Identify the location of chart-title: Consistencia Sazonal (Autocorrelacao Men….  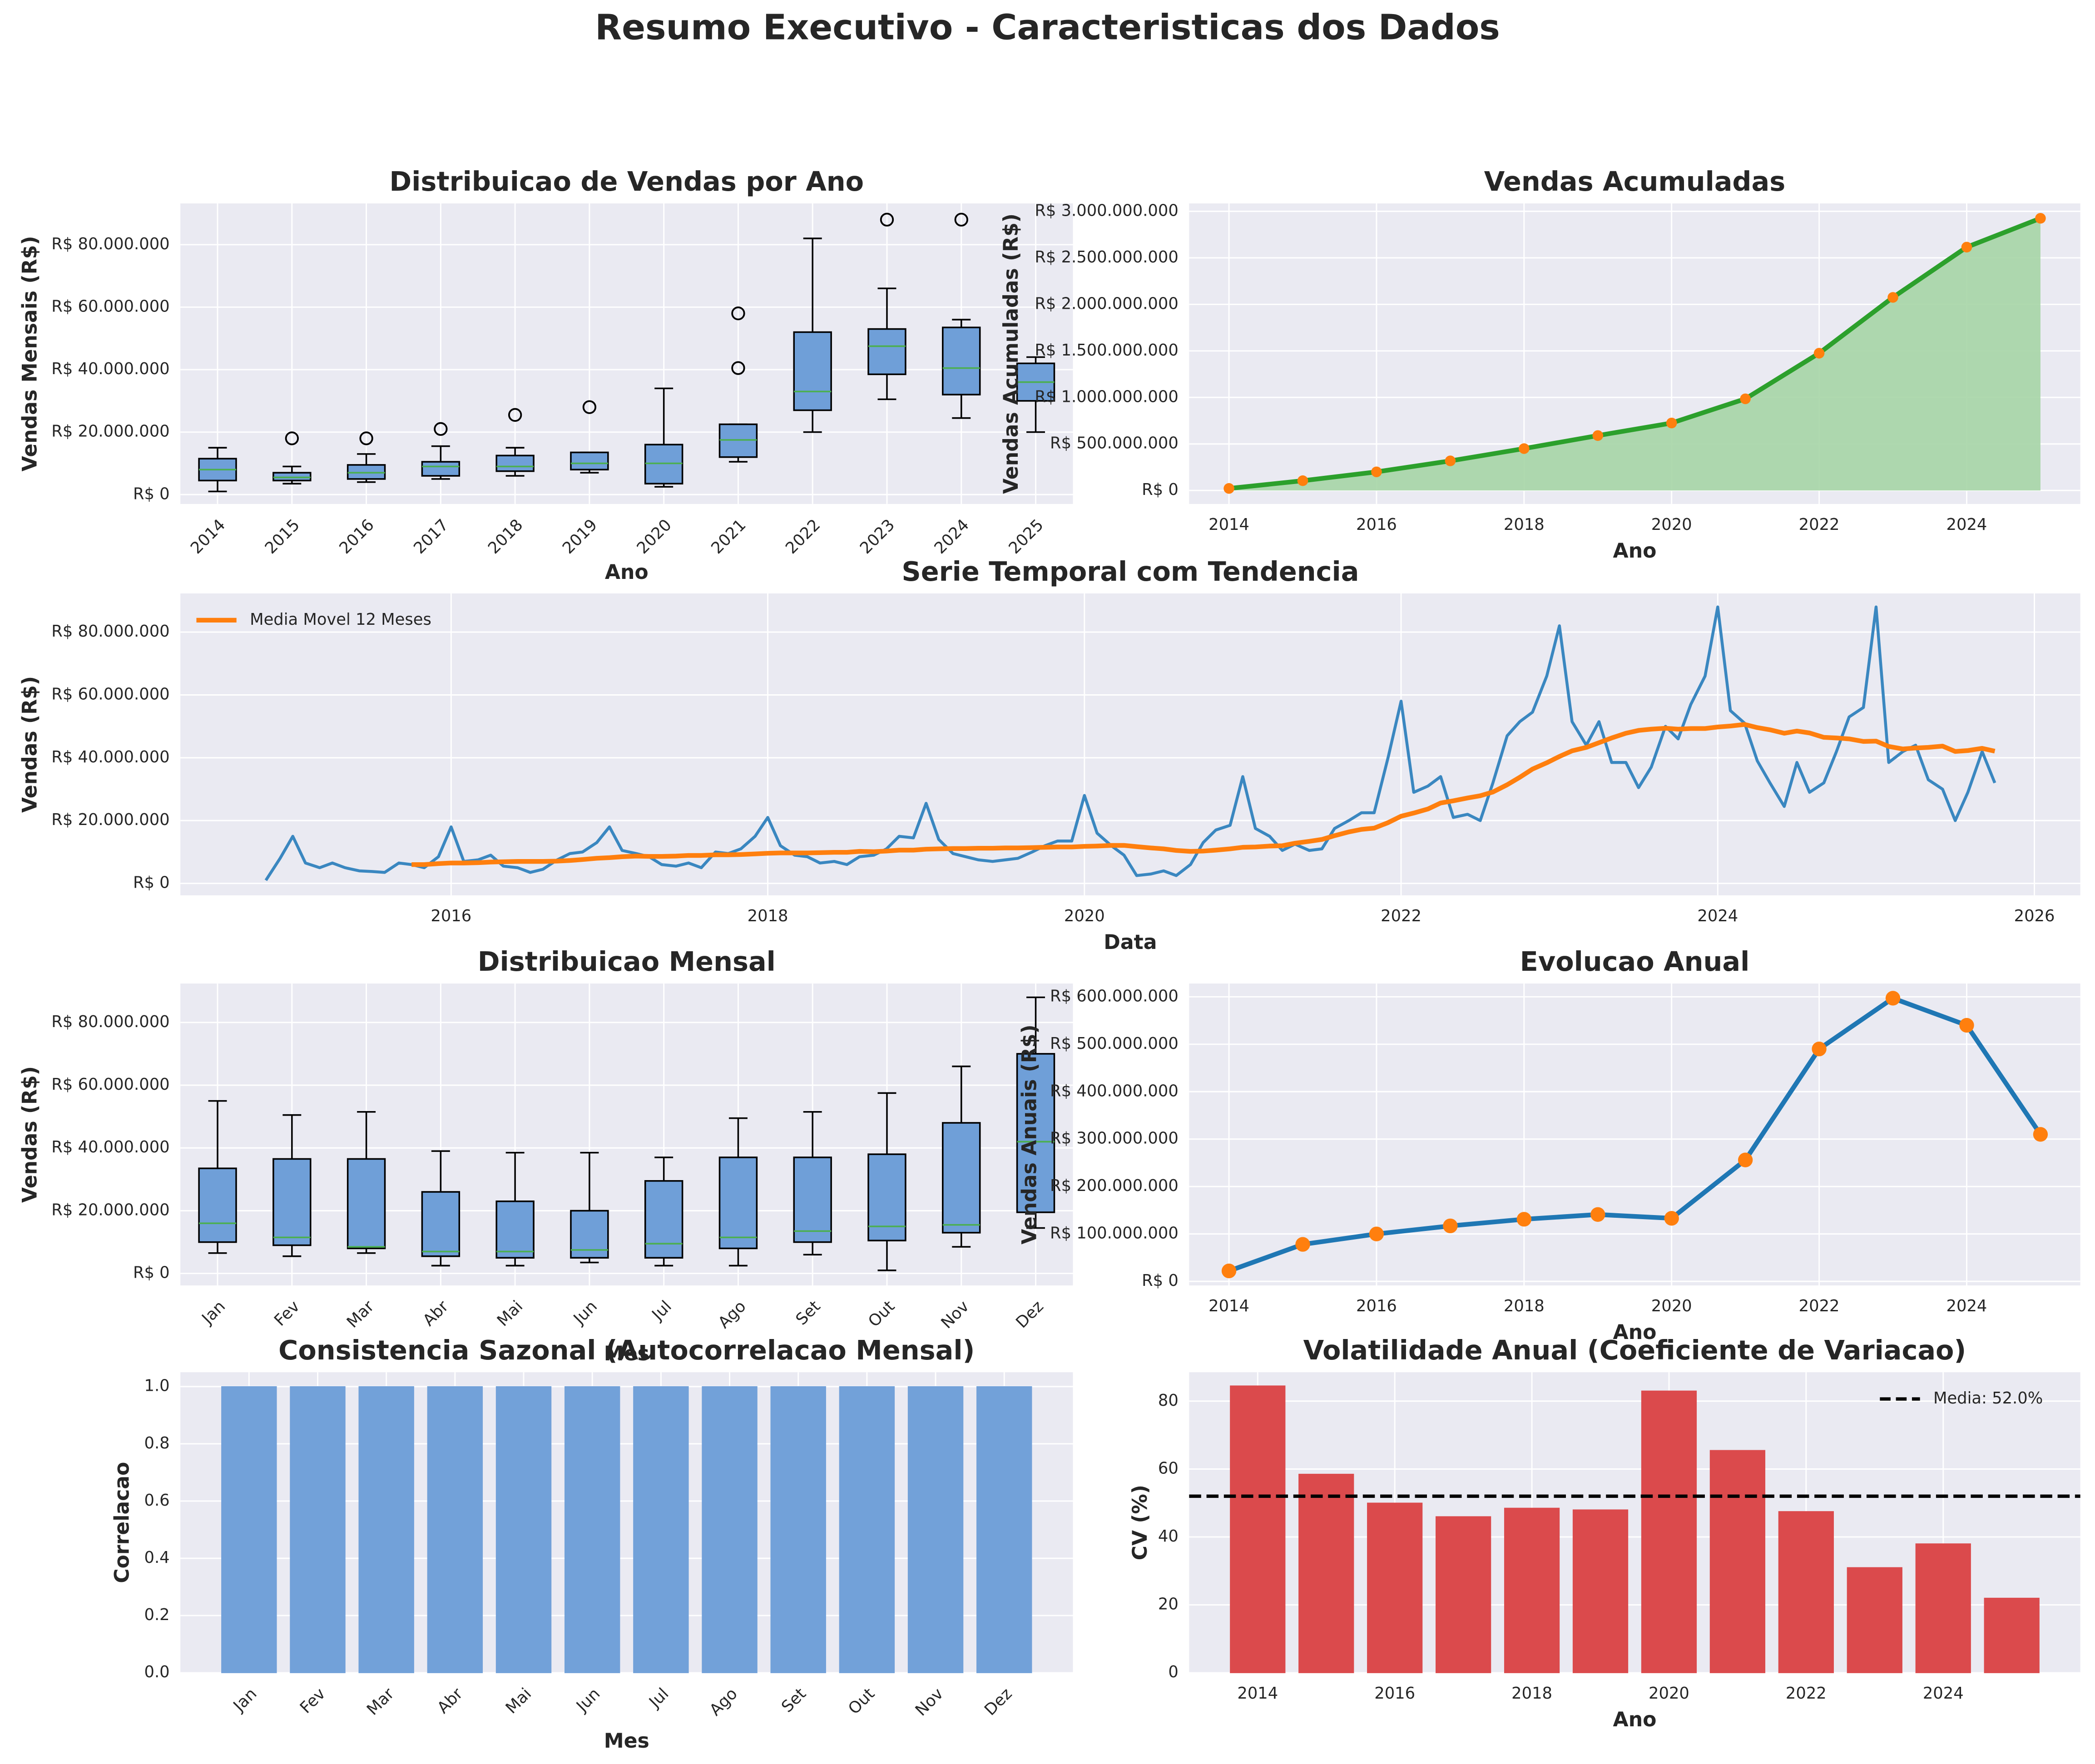
(627, 1350).